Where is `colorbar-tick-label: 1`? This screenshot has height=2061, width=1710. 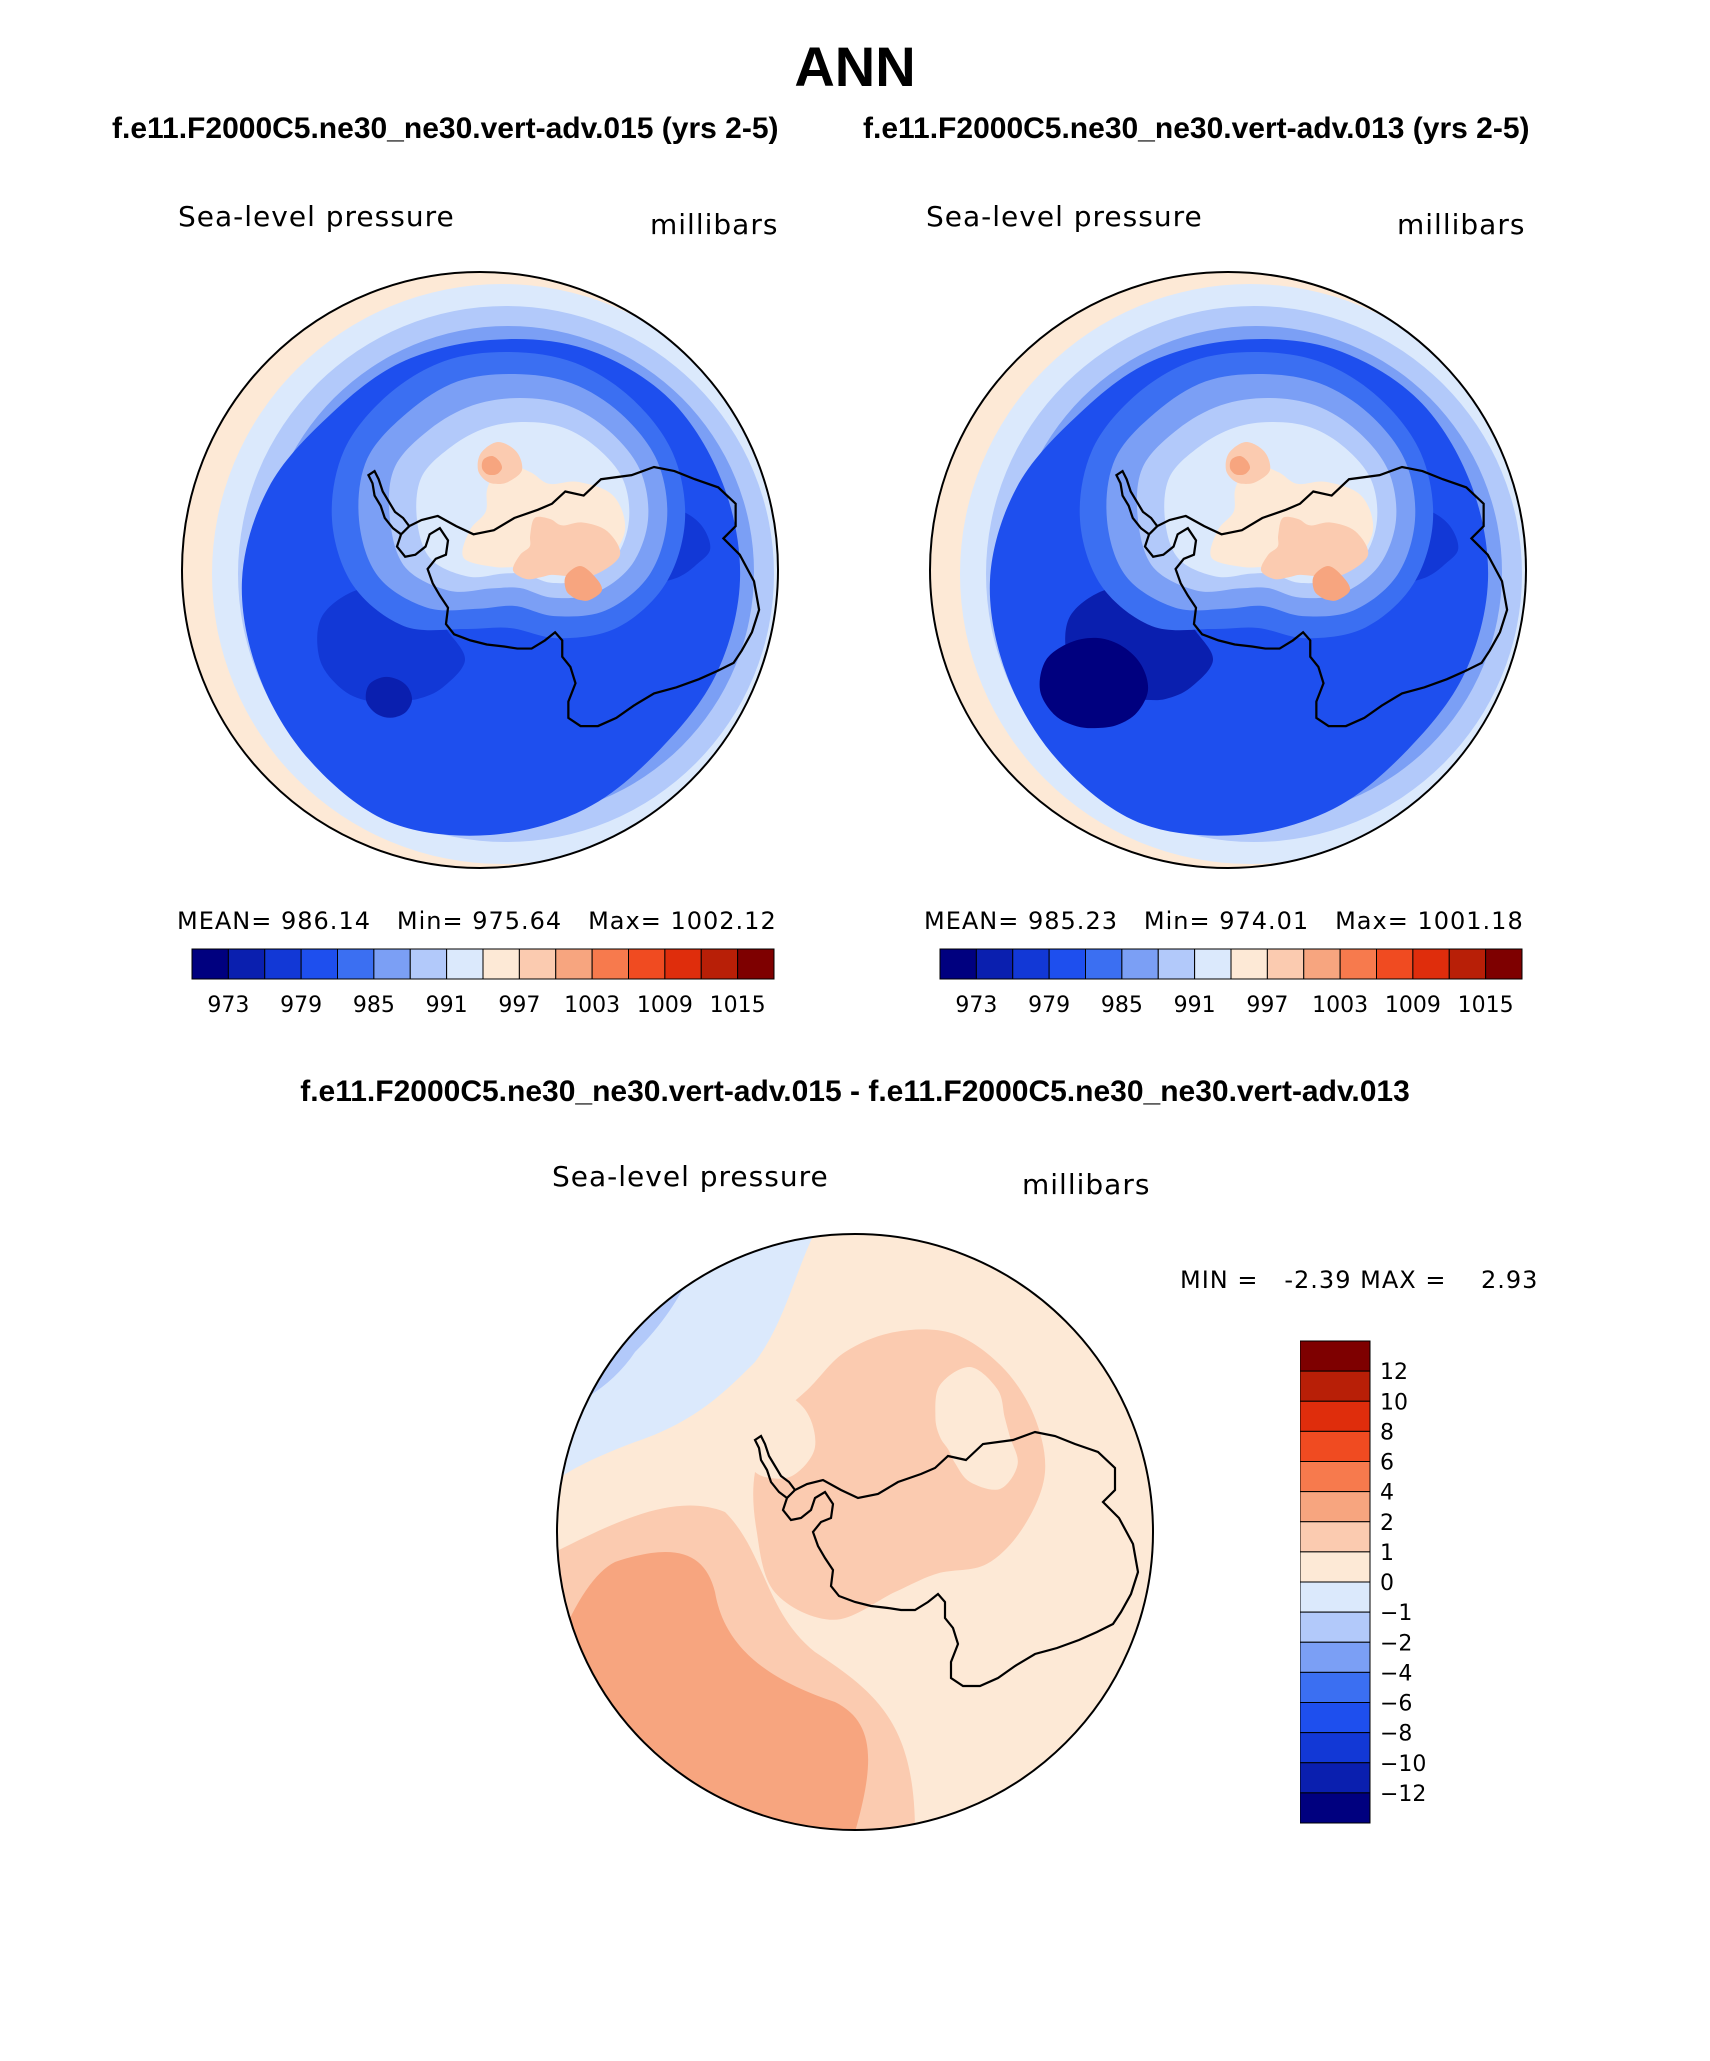 colorbar-tick-label: 1 is located at coordinates (1387, 1553).